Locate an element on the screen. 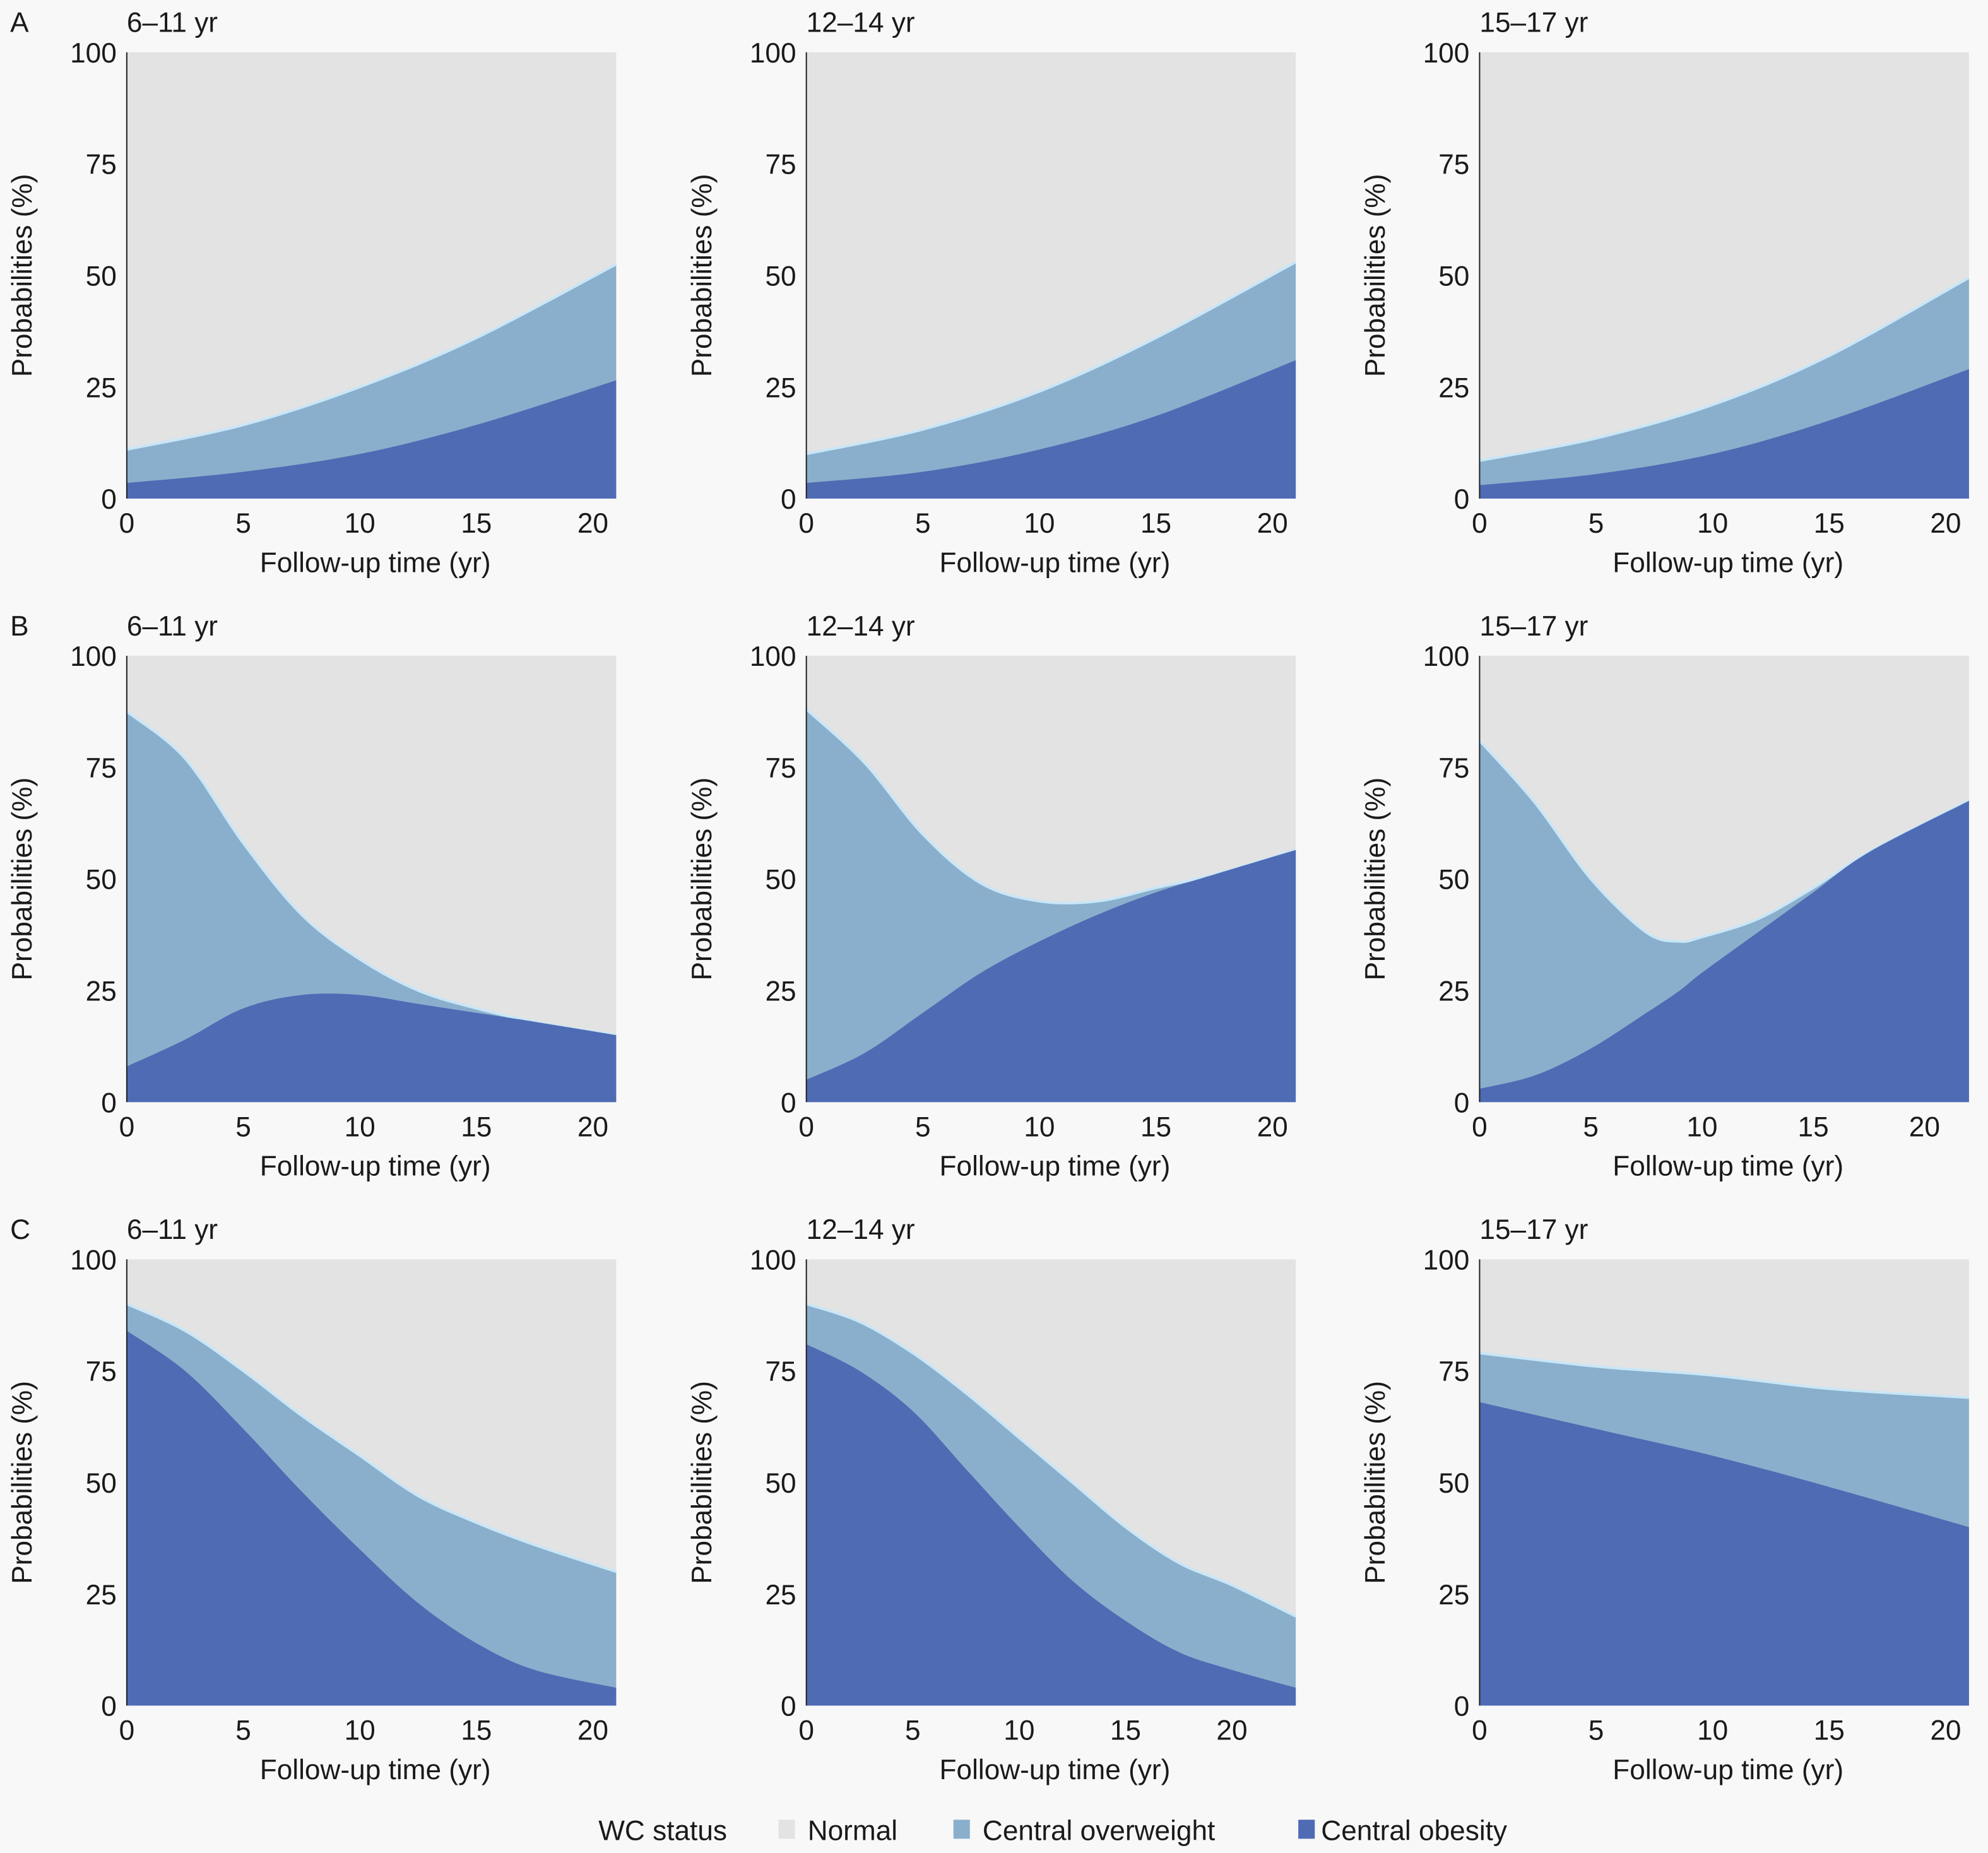 Image resolution: width=1988 pixels, height=1853 pixels. legend-swatch-central-overweight is located at coordinates (961, 1829).